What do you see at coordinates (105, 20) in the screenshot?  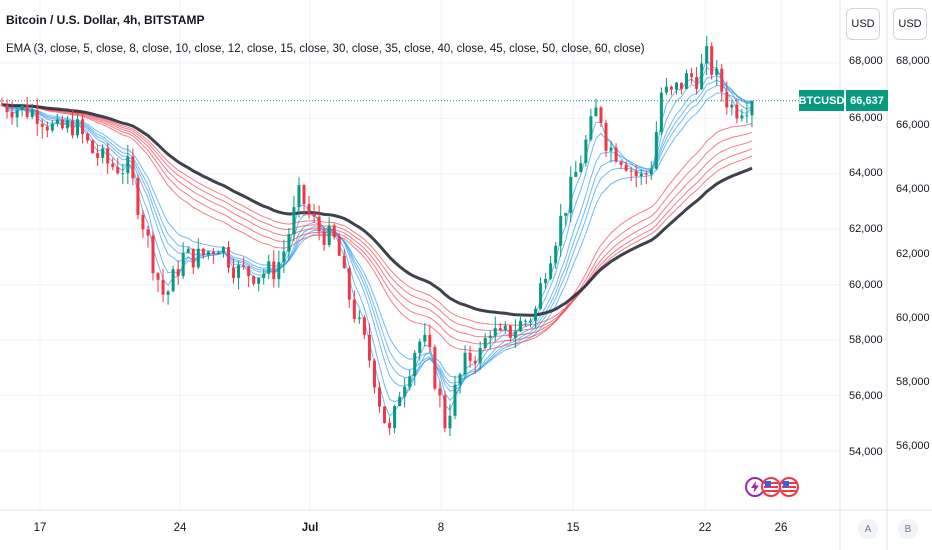 I see `chart-title: Bitcoin / U.S. Dollar, 4h, BITSTAMP` at bounding box center [105, 20].